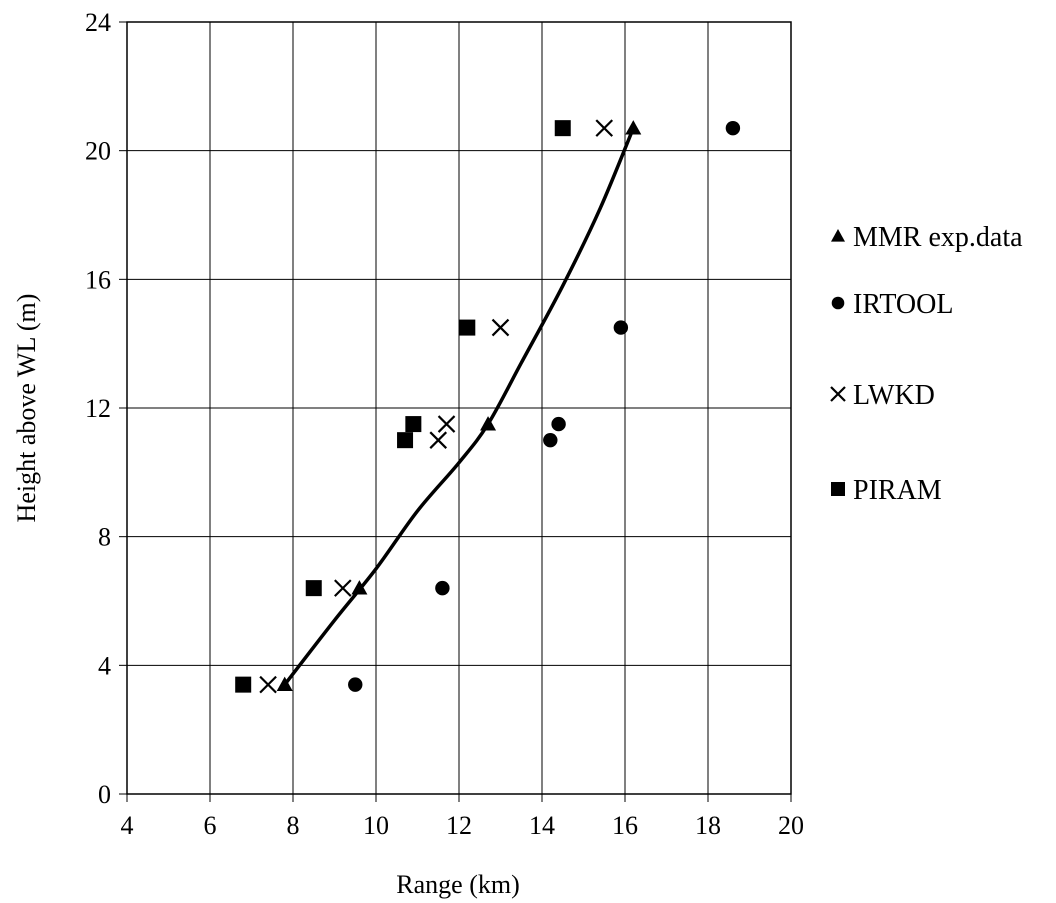 The height and width of the screenshot is (903, 1056). What do you see at coordinates (838, 303) in the screenshot?
I see `legend-marker-irtool` at bounding box center [838, 303].